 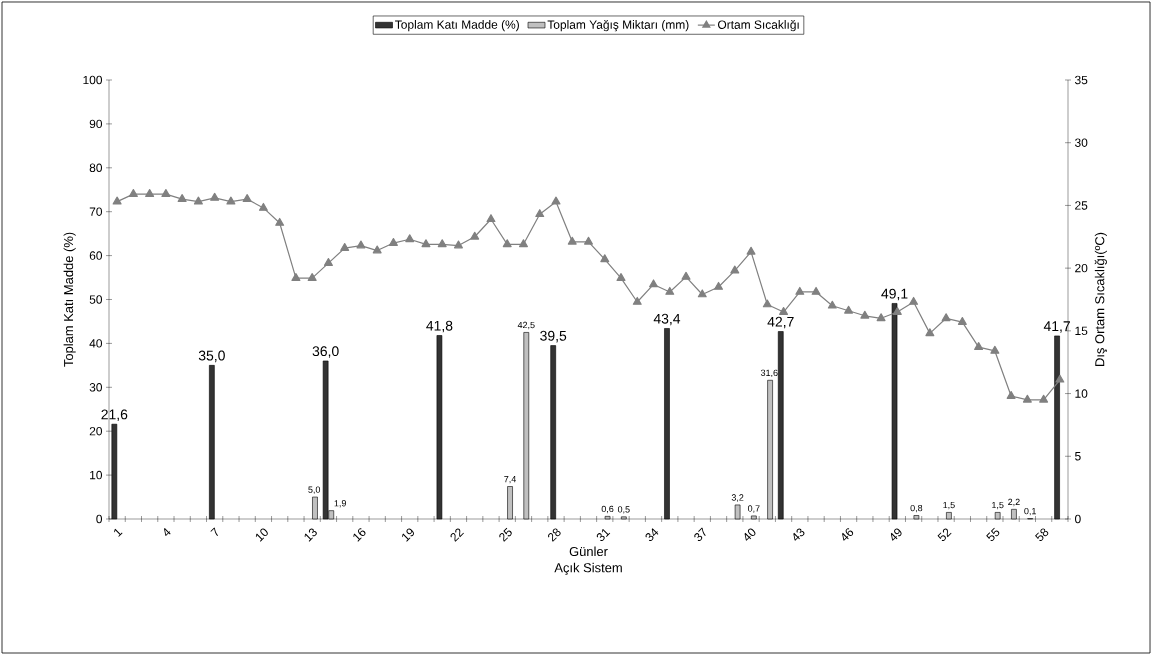 I want to click on y-tick-label: 20, so click(x=96, y=431).